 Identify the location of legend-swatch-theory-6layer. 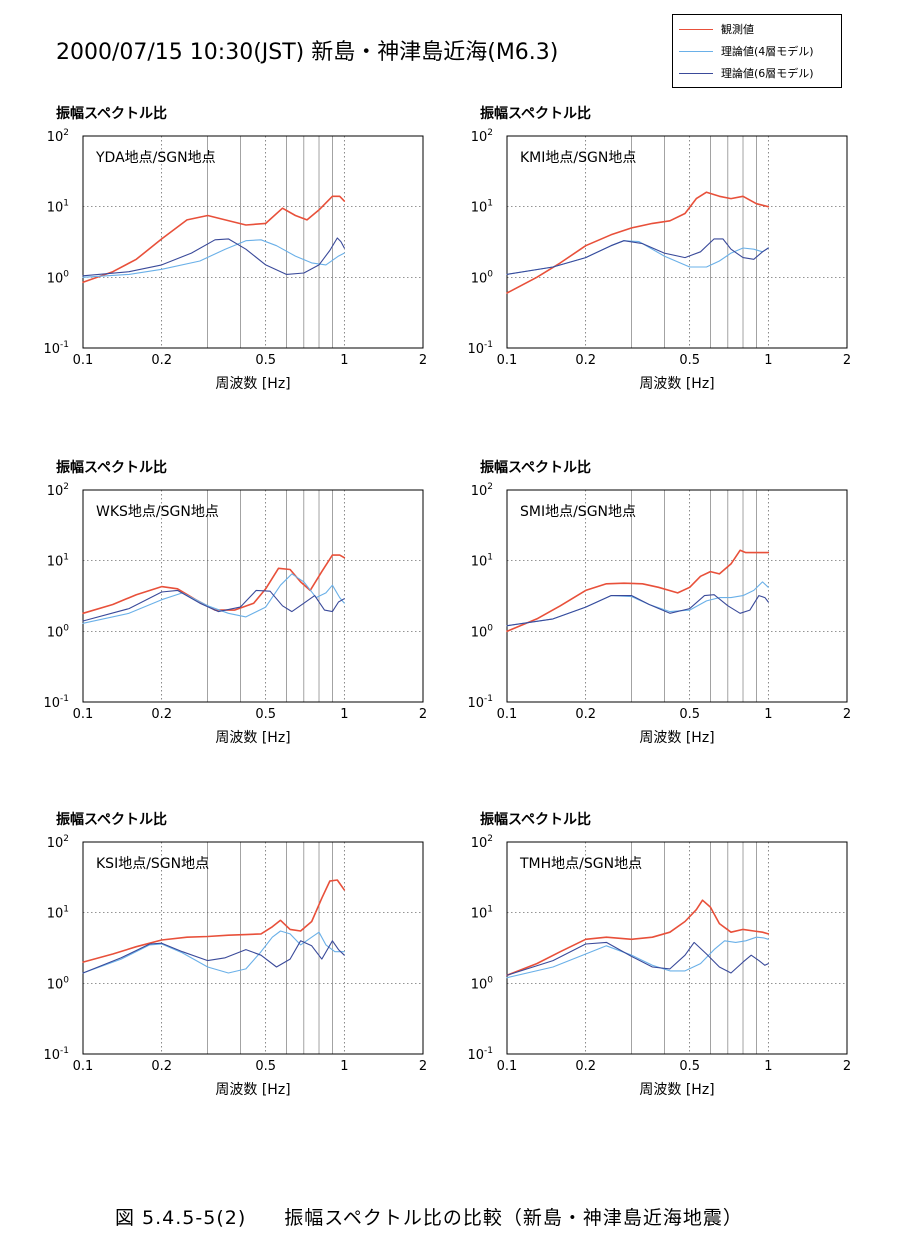
(696, 73).